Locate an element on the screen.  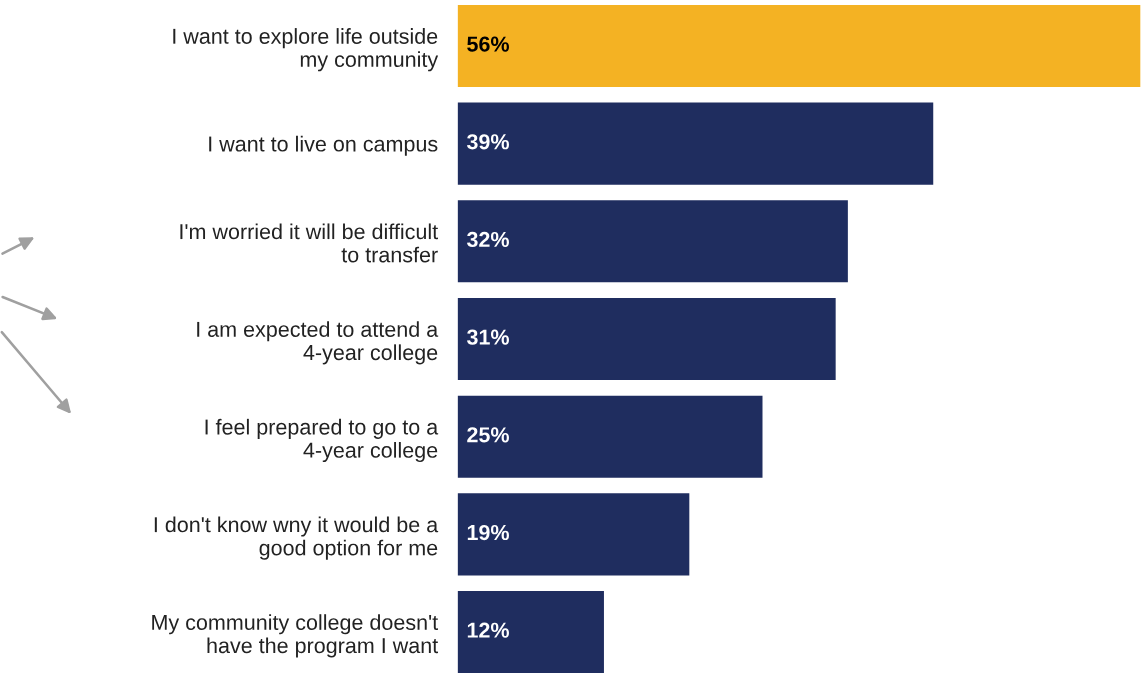
y-tick-label: I'm worried it will be difficult to transfer is located at coordinates (309, 243).